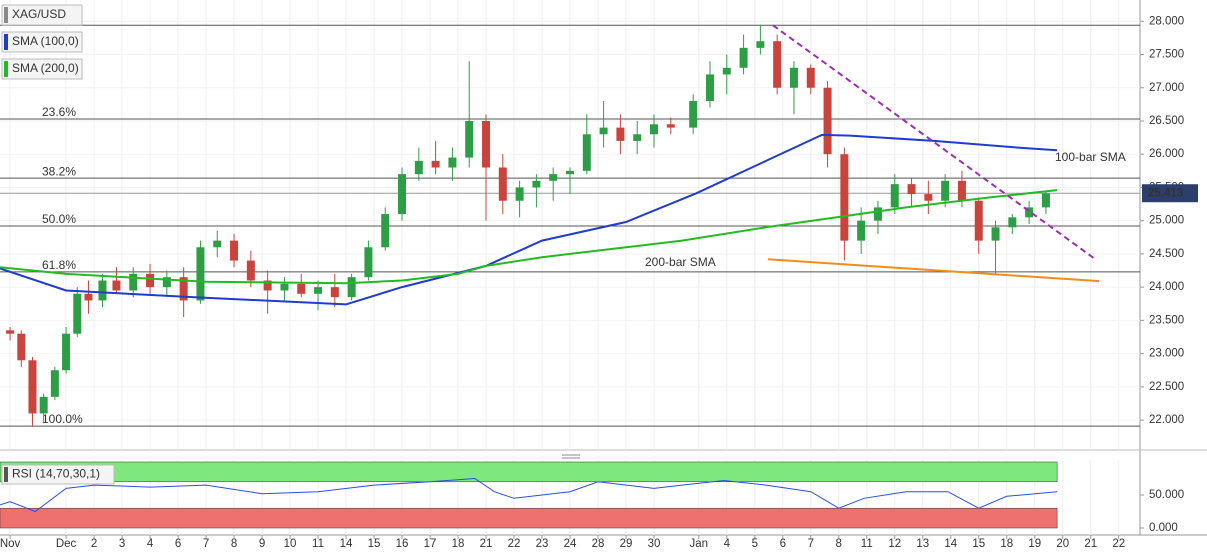  Describe the element at coordinates (66, 544) in the screenshot. I see `x-tick-label: Dec` at that location.